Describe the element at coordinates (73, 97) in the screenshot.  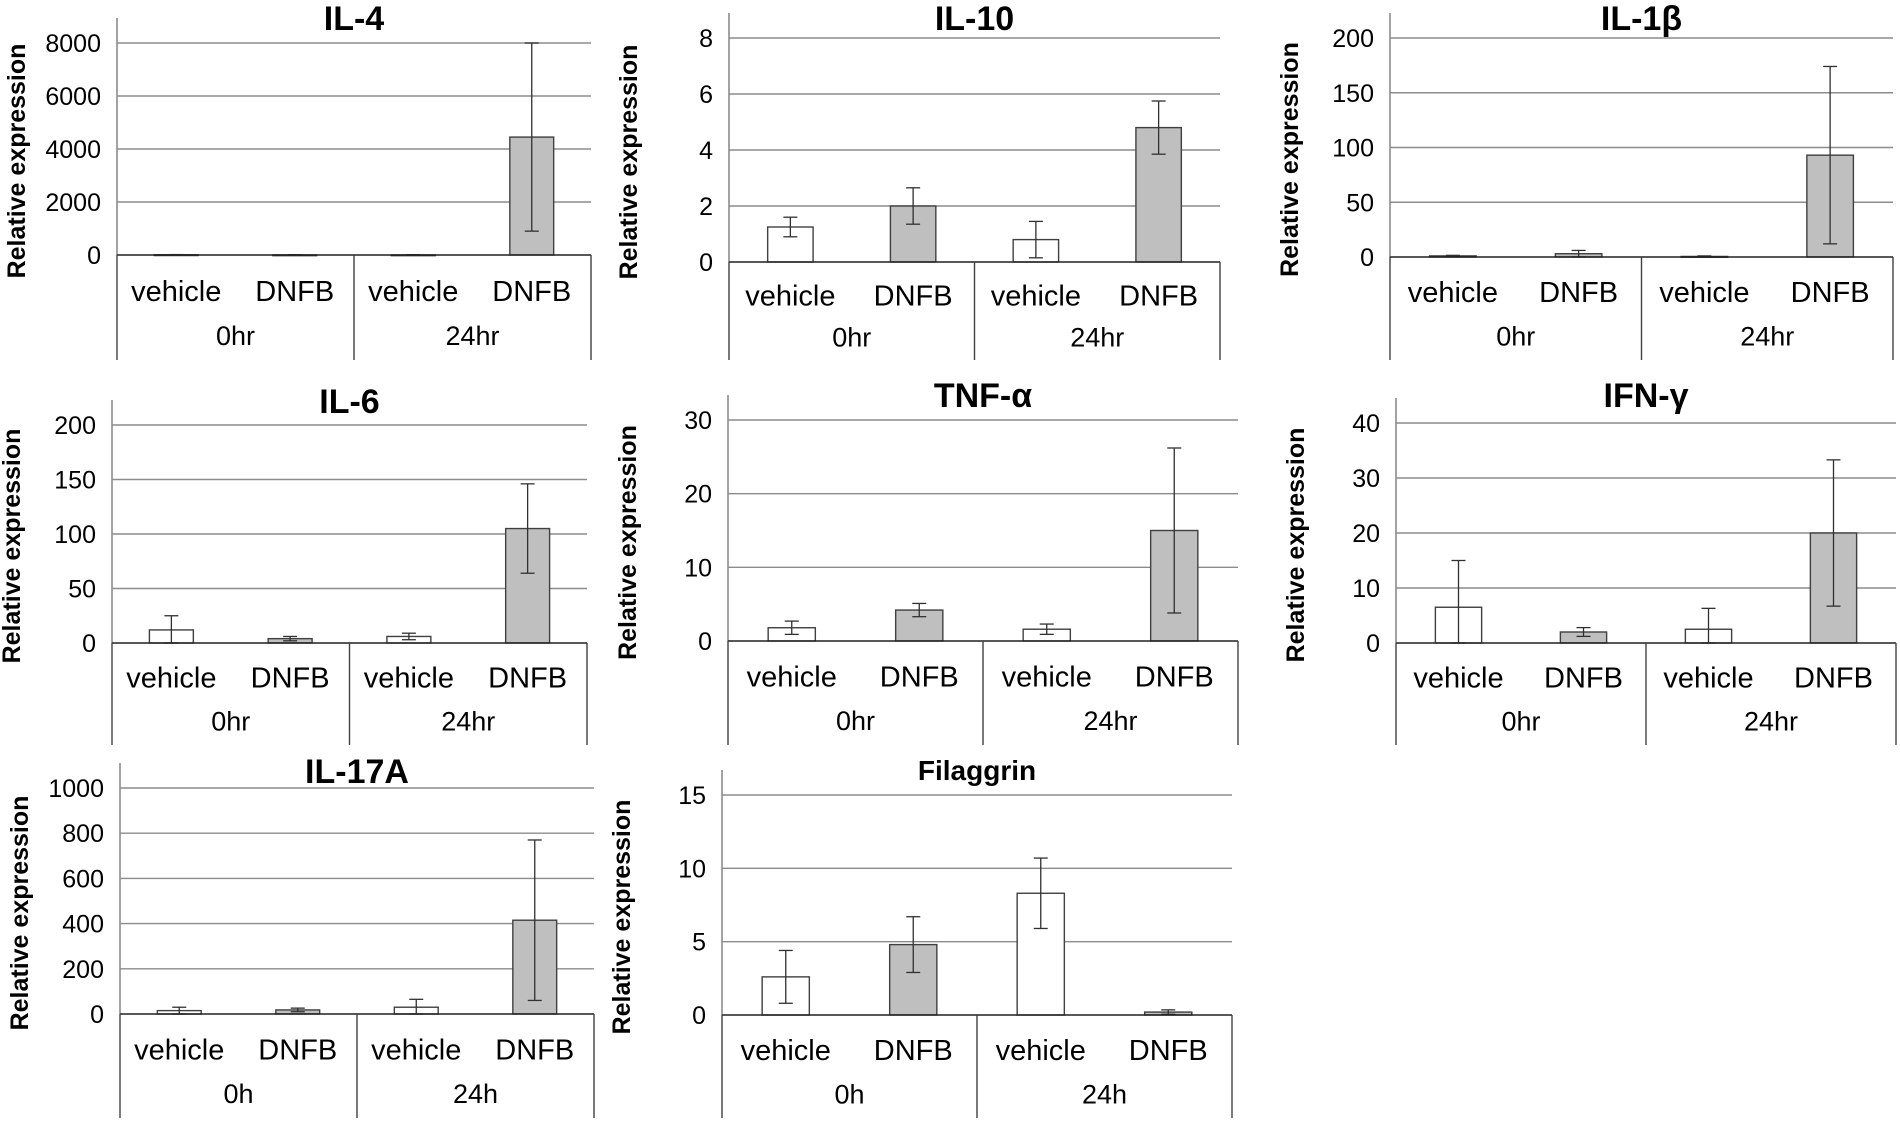
I see `y-tick-label: 6000` at that location.